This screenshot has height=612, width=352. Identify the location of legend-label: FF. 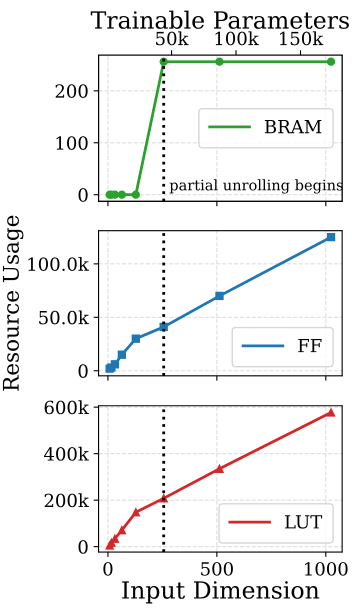
(310, 345).